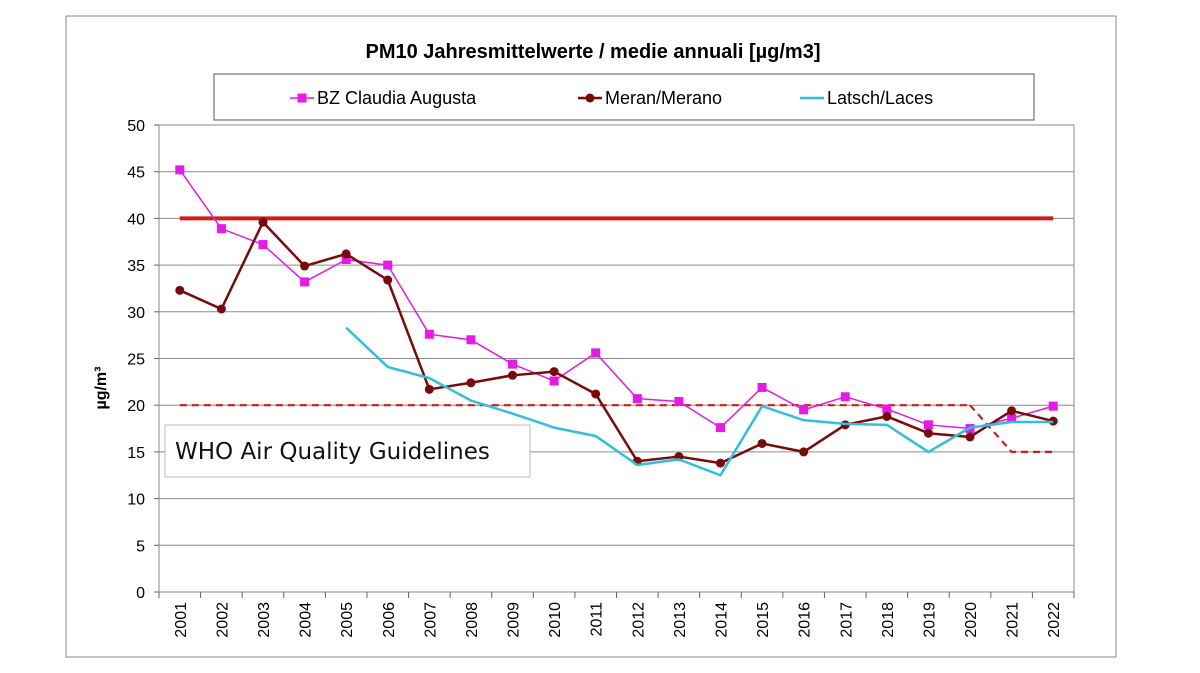 Image resolution: width=1200 pixels, height=673 pixels. What do you see at coordinates (101, 388) in the screenshot?
I see `y-axis-label: µg/m³` at bounding box center [101, 388].